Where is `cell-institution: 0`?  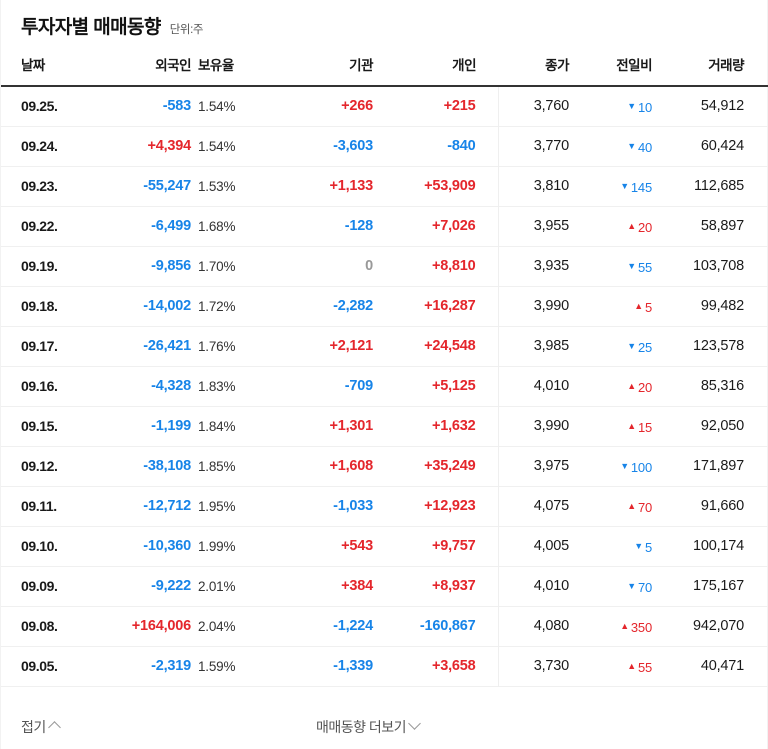 cell-institution: 0 is located at coordinates (369, 266).